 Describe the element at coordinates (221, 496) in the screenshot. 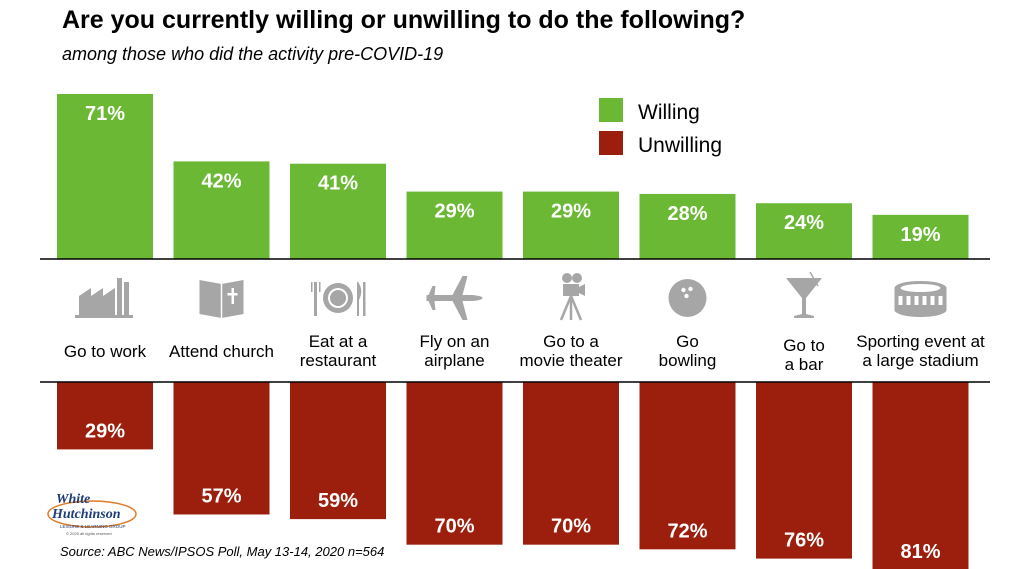

I see `bar-label-unwilling: 57%` at that location.